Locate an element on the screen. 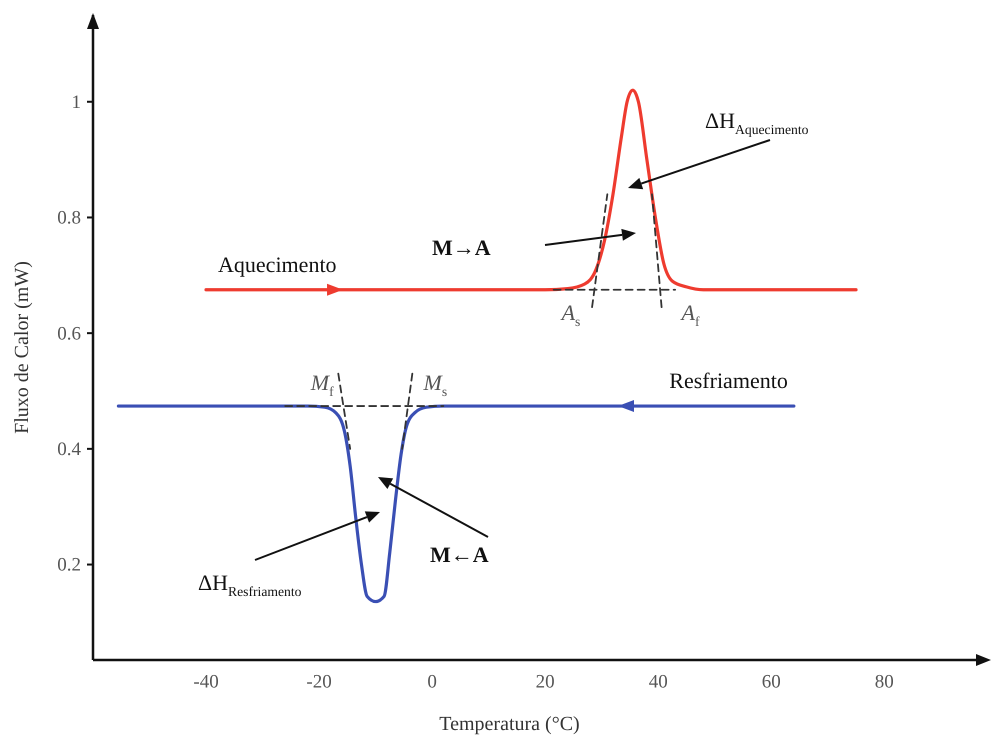 The image size is (992, 735). x-tick-label: 20 is located at coordinates (545, 681).